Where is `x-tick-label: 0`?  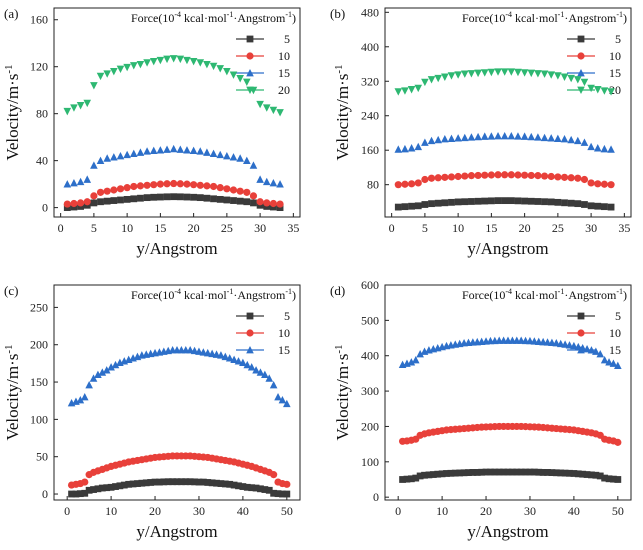 x-tick-label: 0 is located at coordinates (67, 511).